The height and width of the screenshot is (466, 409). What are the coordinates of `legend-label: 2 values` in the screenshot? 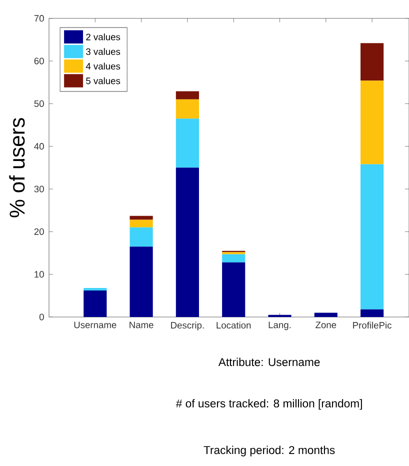 It's located at (103, 36).